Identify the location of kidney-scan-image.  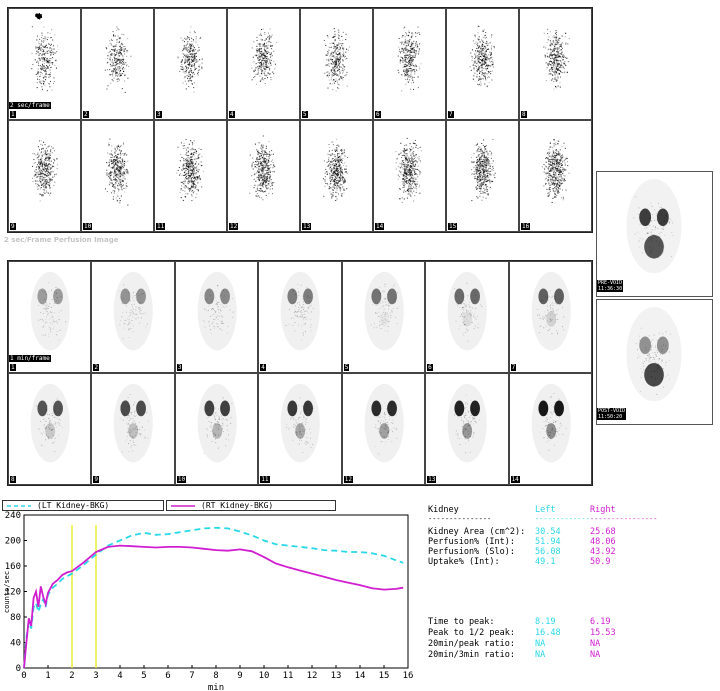
(654, 226).